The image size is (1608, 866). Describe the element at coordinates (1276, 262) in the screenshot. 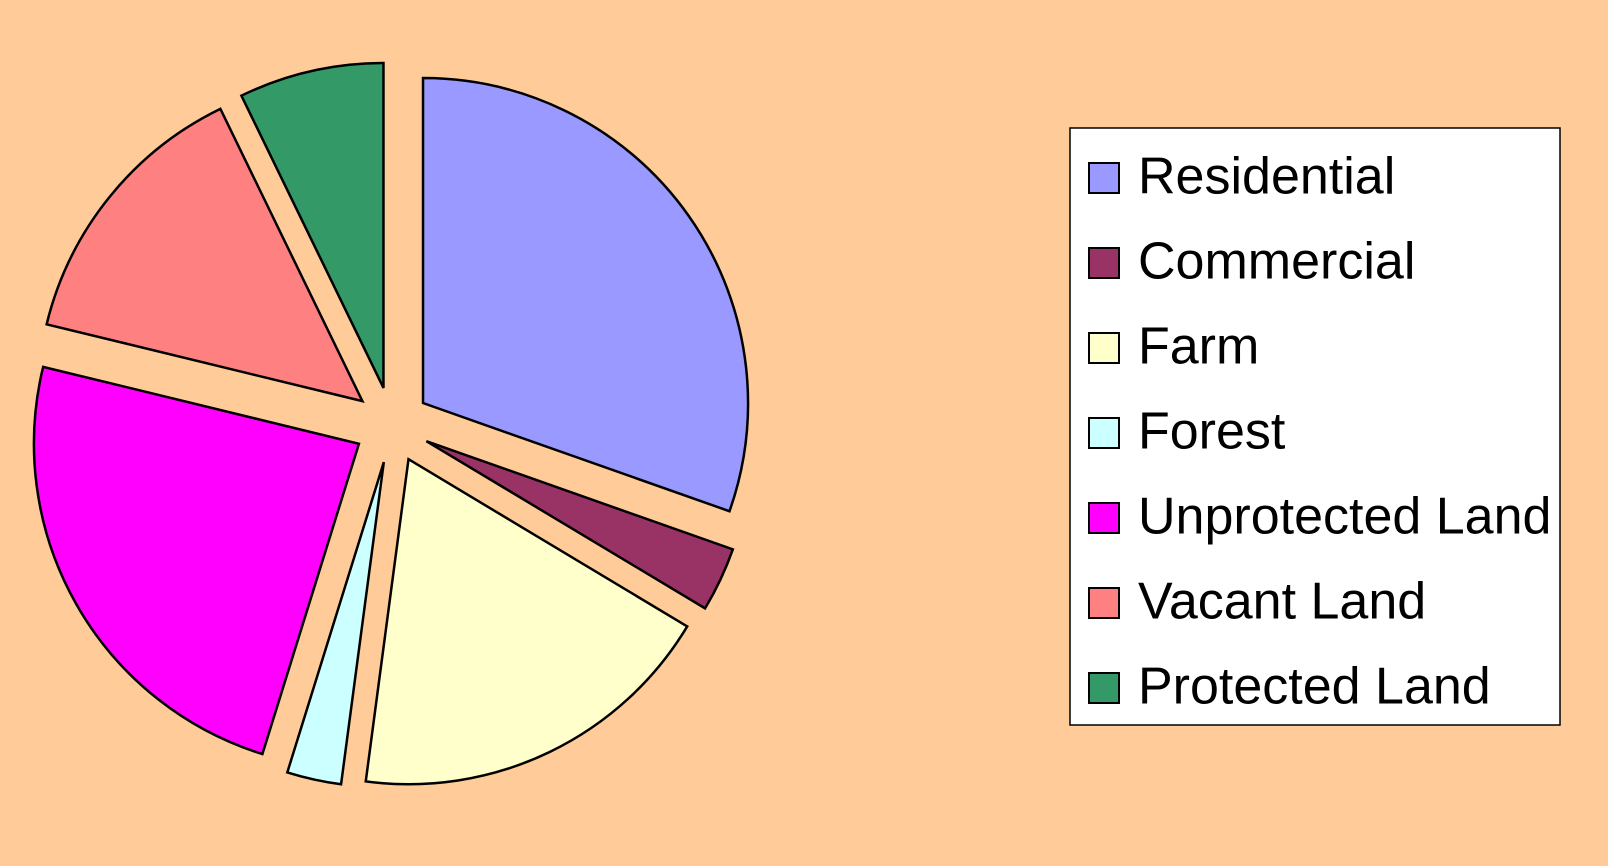

I see `legend-label: Commercial` at that location.